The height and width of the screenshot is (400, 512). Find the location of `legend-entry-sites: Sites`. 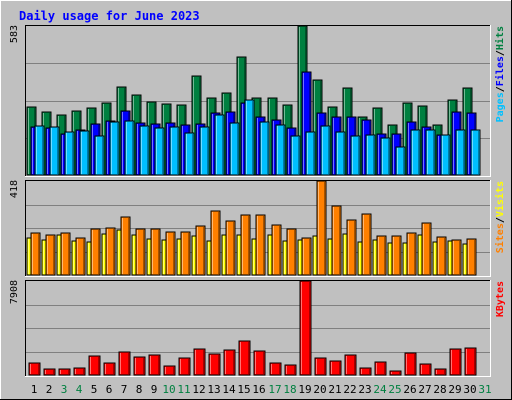

legend-entry-sites: Sites is located at coordinates (500, 238).